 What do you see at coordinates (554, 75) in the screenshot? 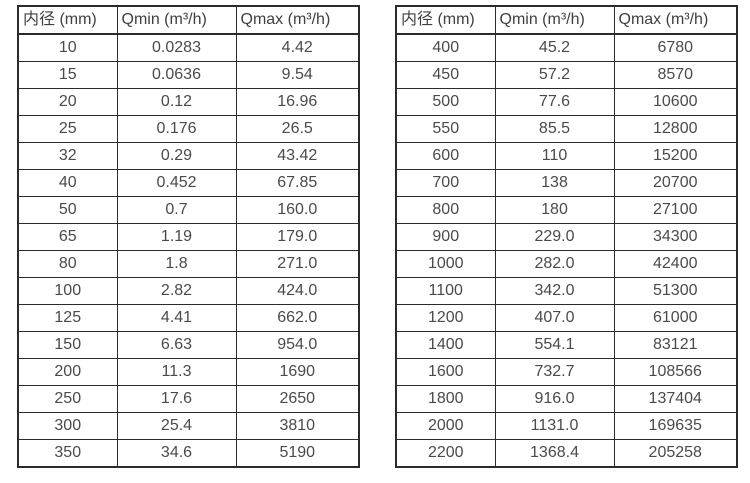
I see `table-cell: 57.2` at bounding box center [554, 75].